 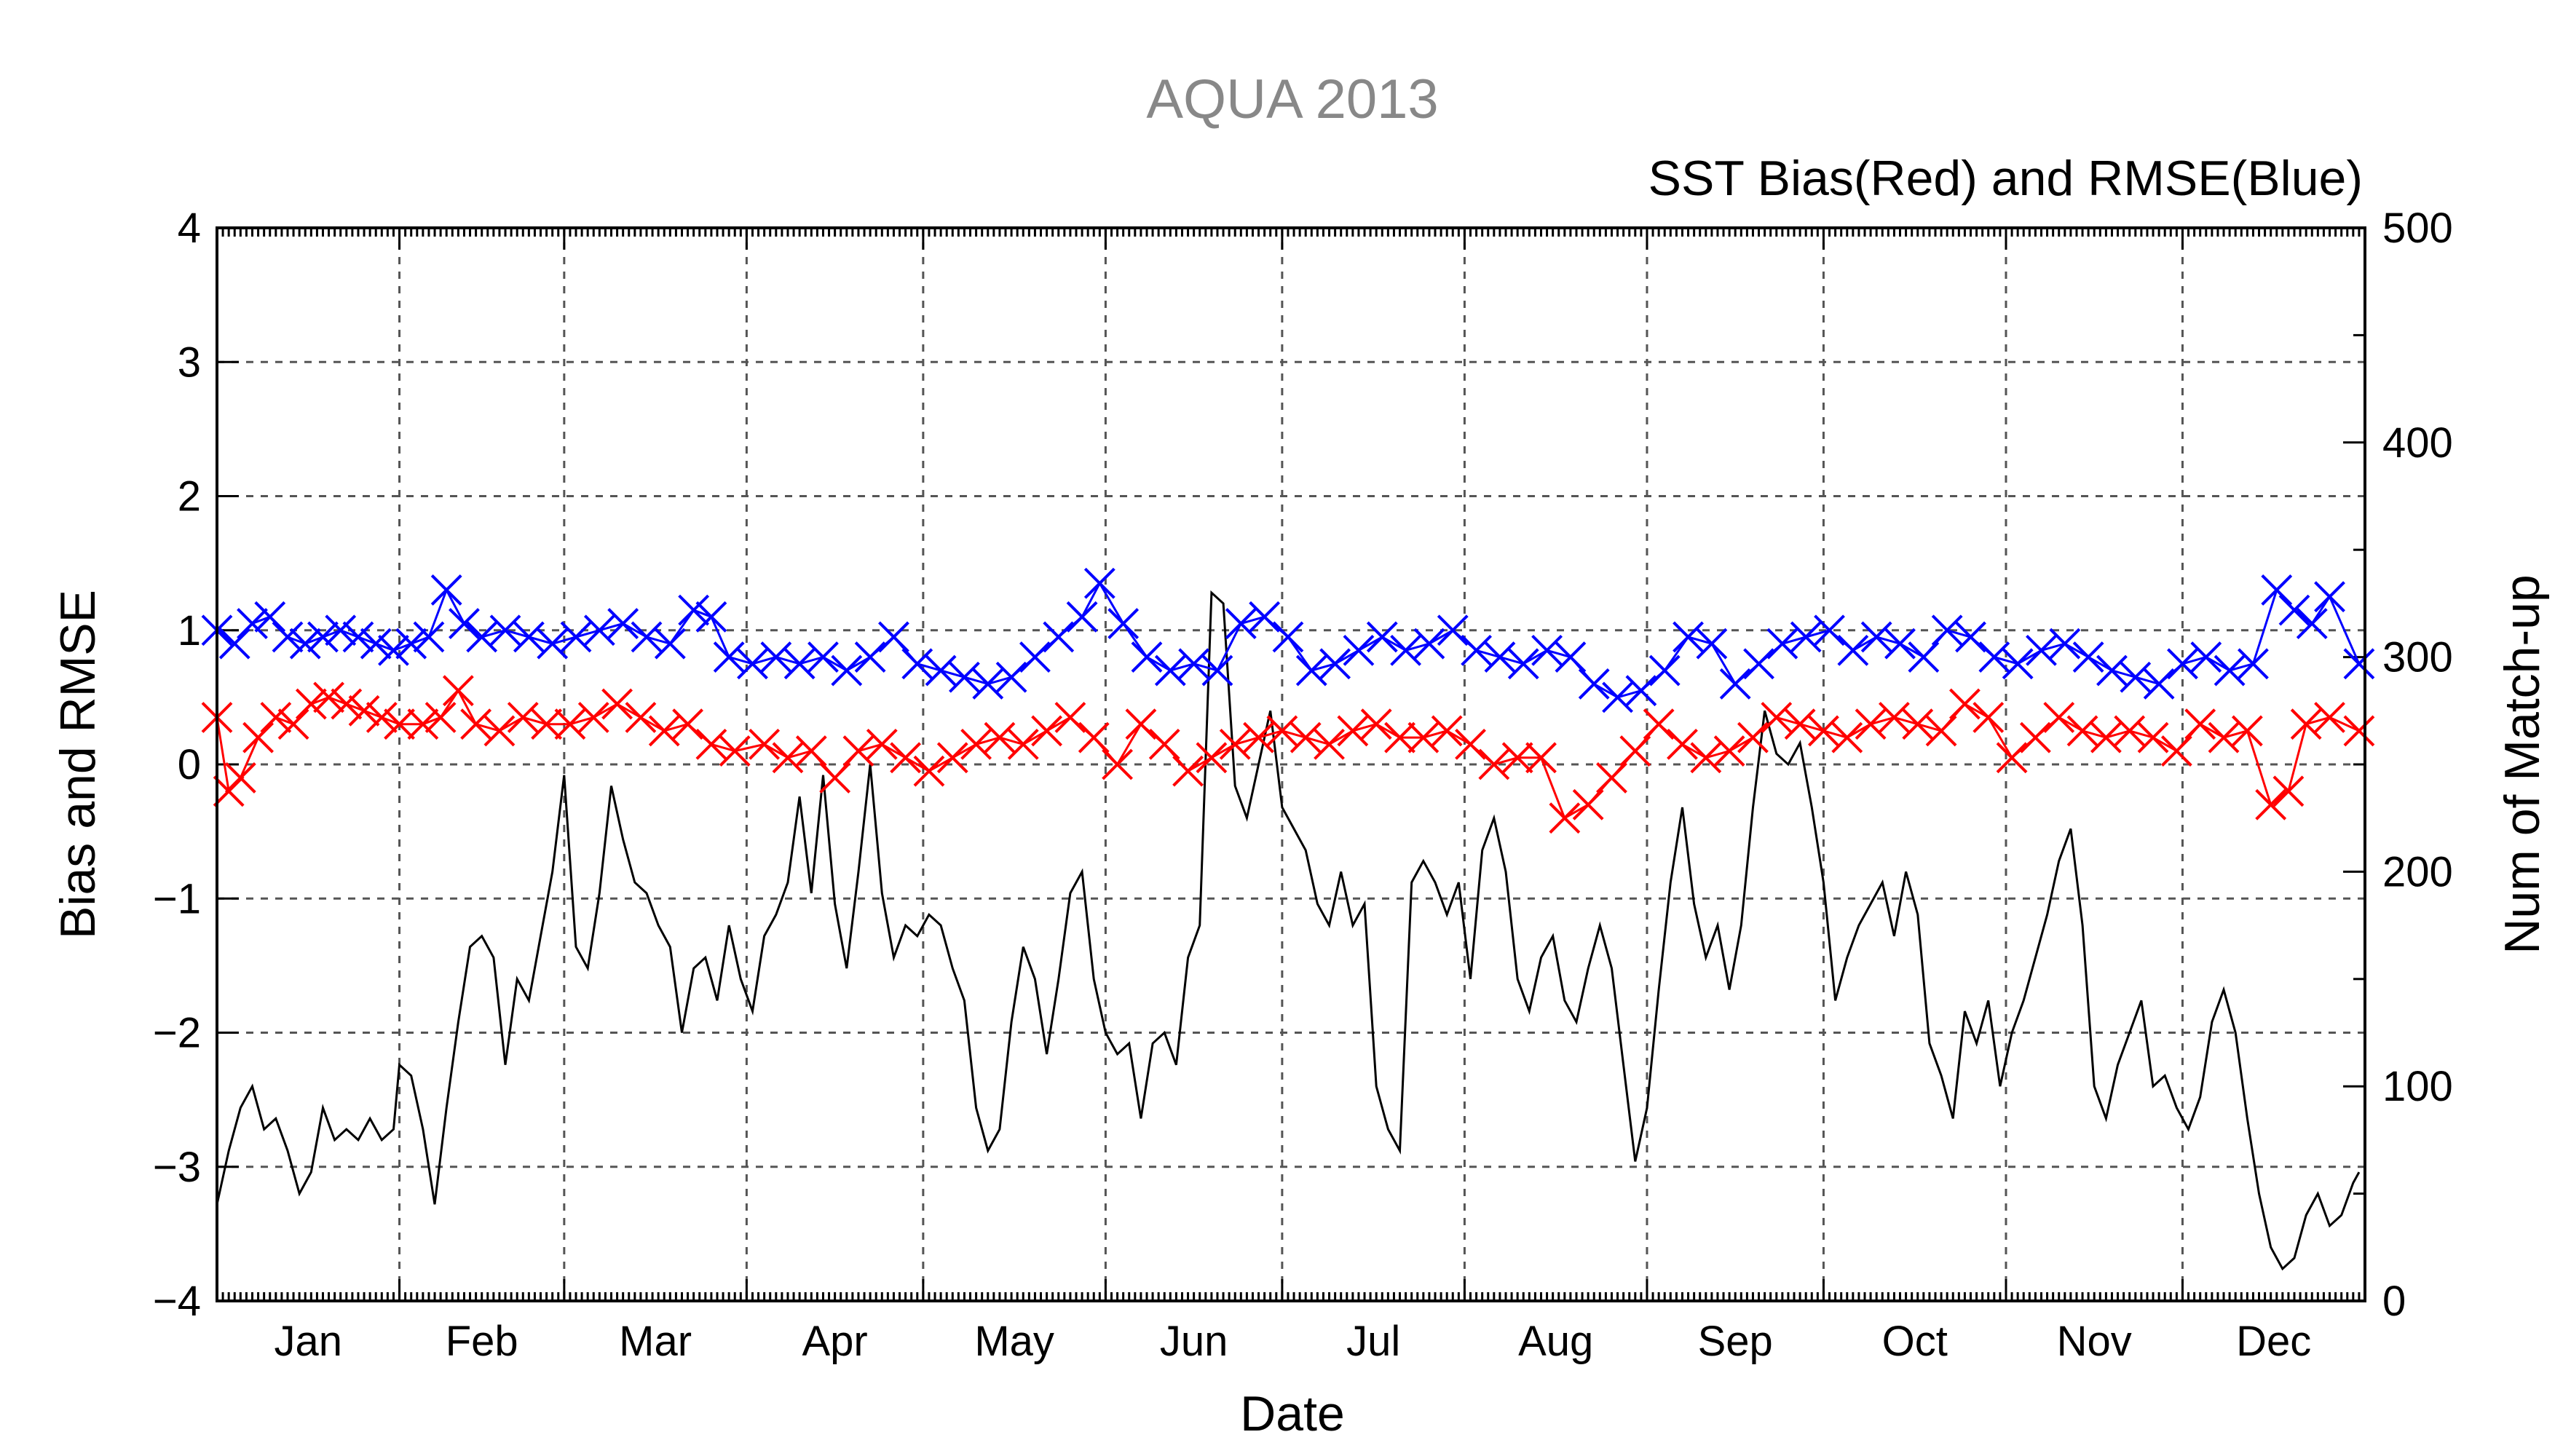 What do you see at coordinates (1735, 1341) in the screenshot?
I see `x-tick-label: Sep` at bounding box center [1735, 1341].